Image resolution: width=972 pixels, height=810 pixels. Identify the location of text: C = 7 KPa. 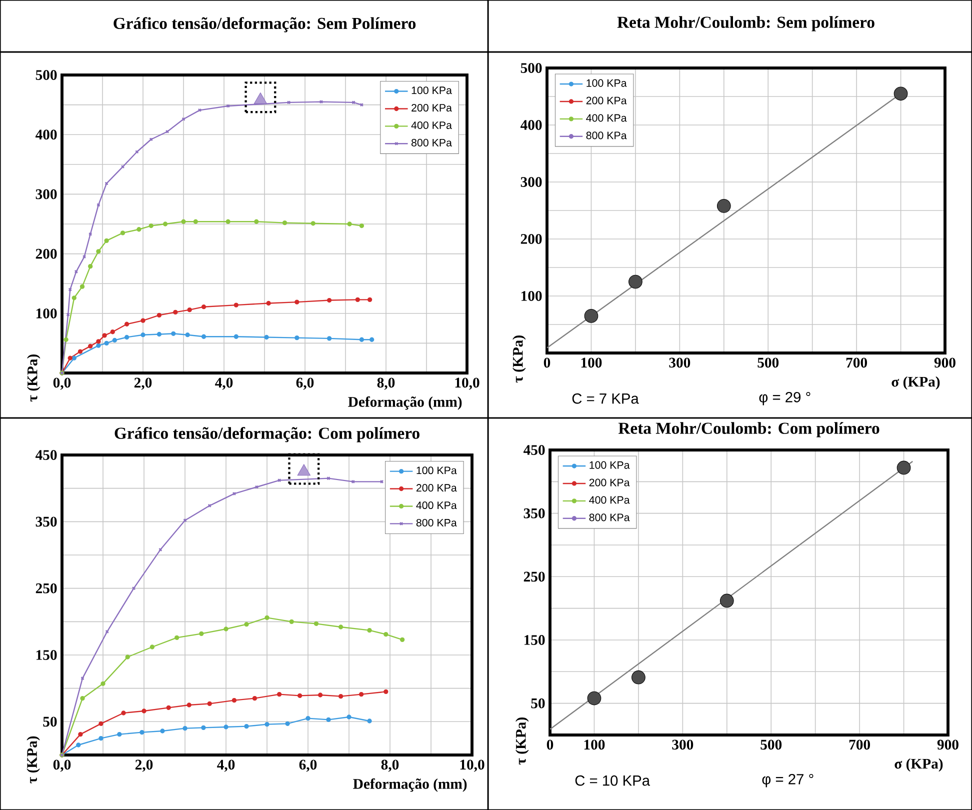
(605, 398).